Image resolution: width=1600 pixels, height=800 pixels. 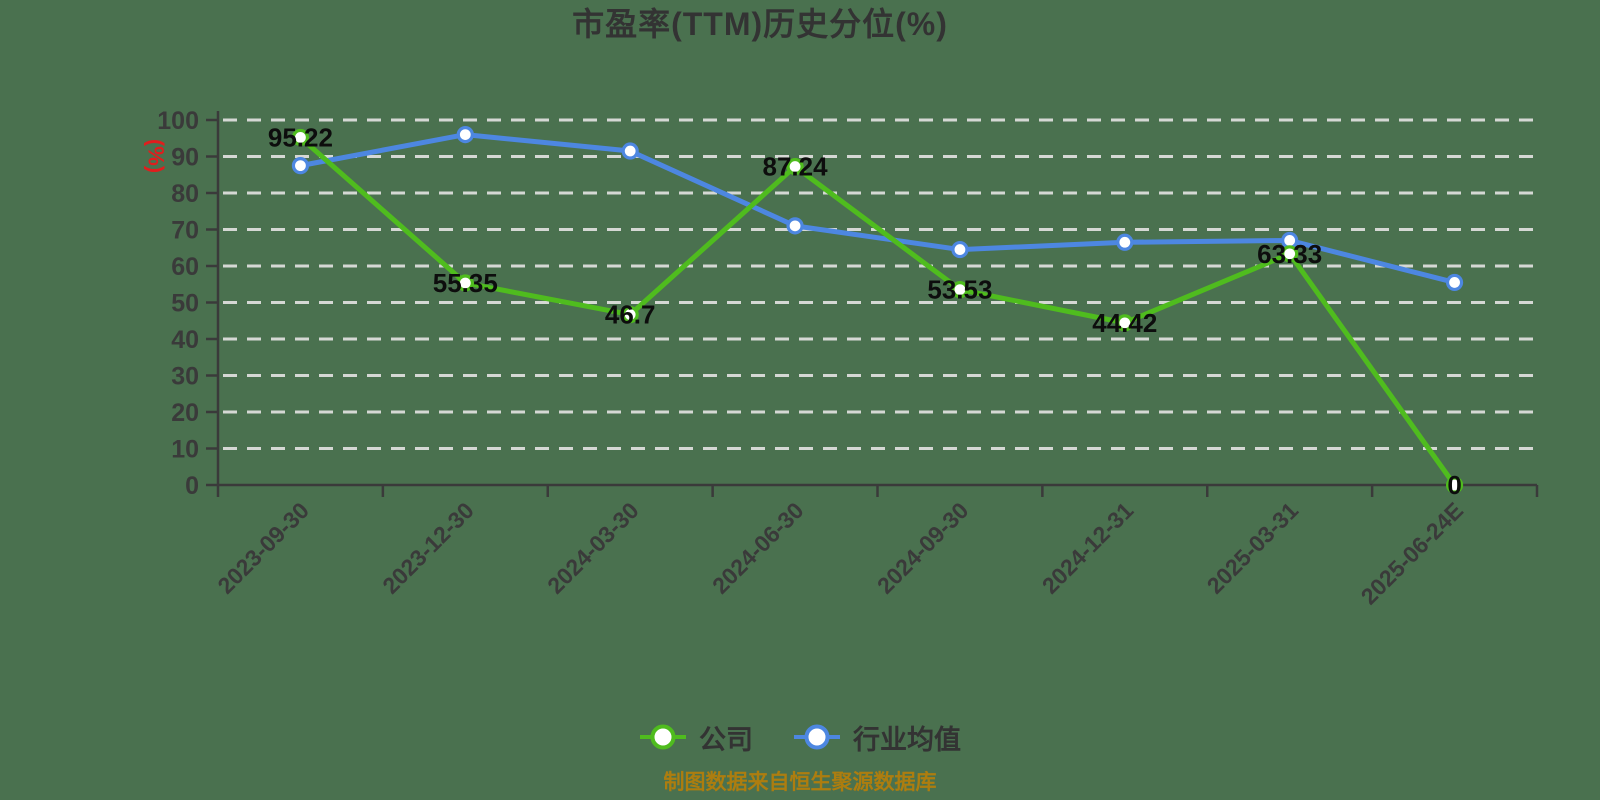 What do you see at coordinates (907, 739) in the screenshot?
I see `legend-label-industry: 行业均值` at bounding box center [907, 739].